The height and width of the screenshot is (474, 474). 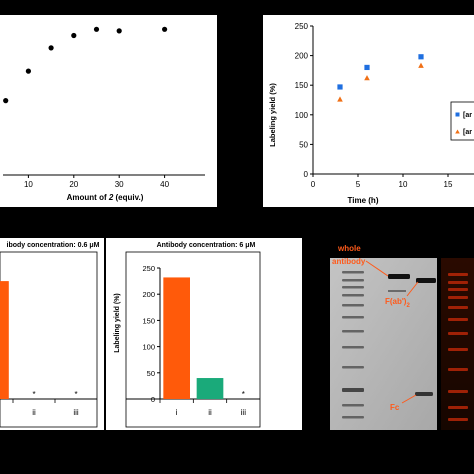 I want to click on x-tick-label: 0, so click(x=313, y=184).